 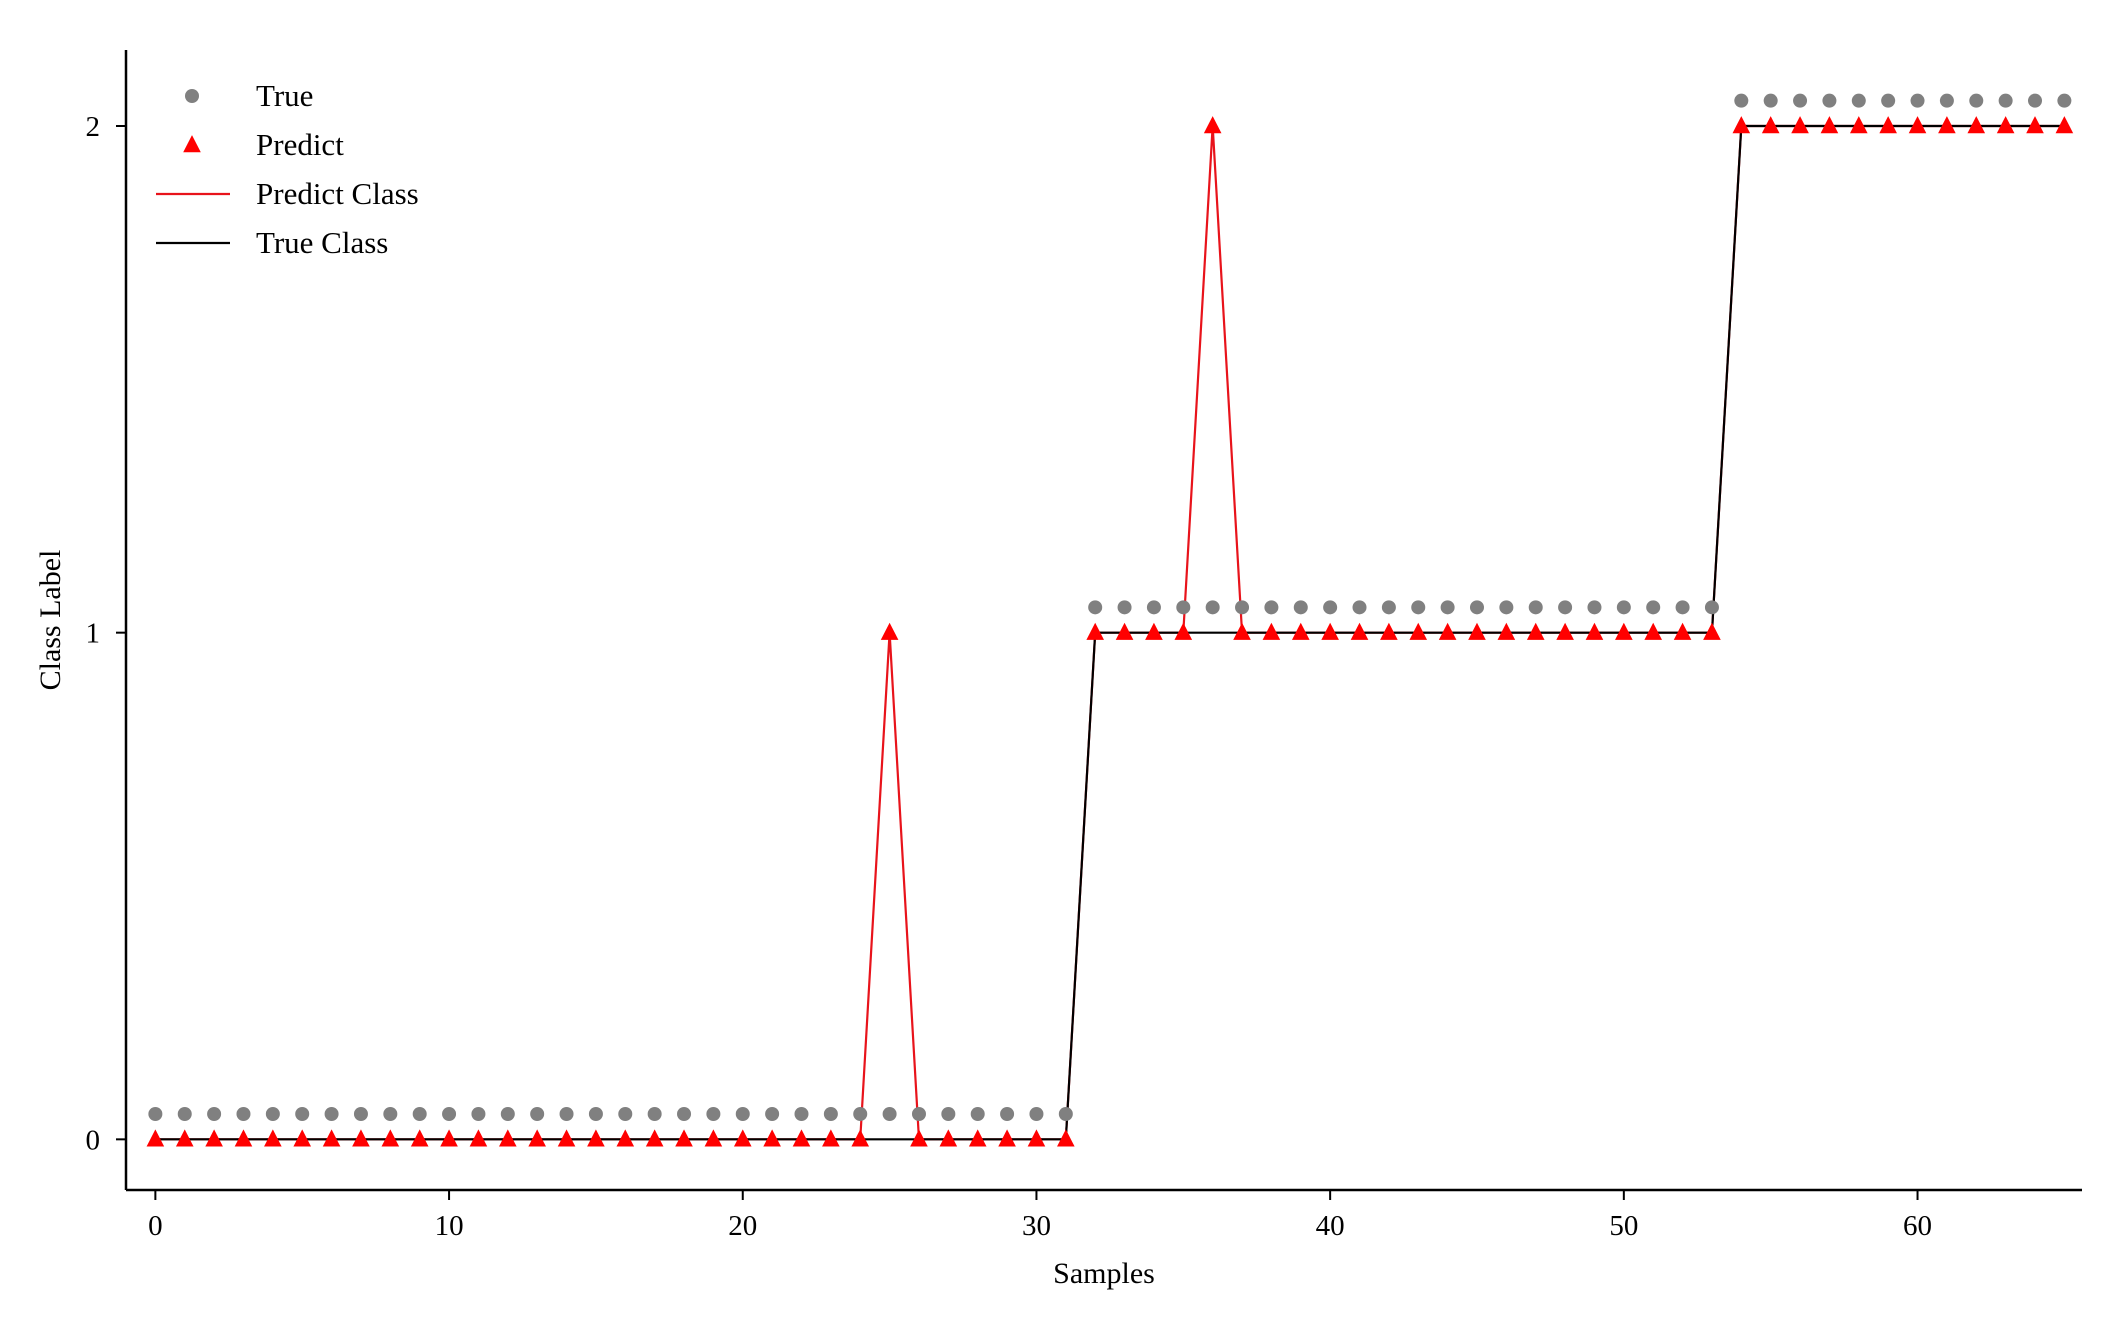 What do you see at coordinates (93, 634) in the screenshot?
I see `y-tick-label: 1` at bounding box center [93, 634].